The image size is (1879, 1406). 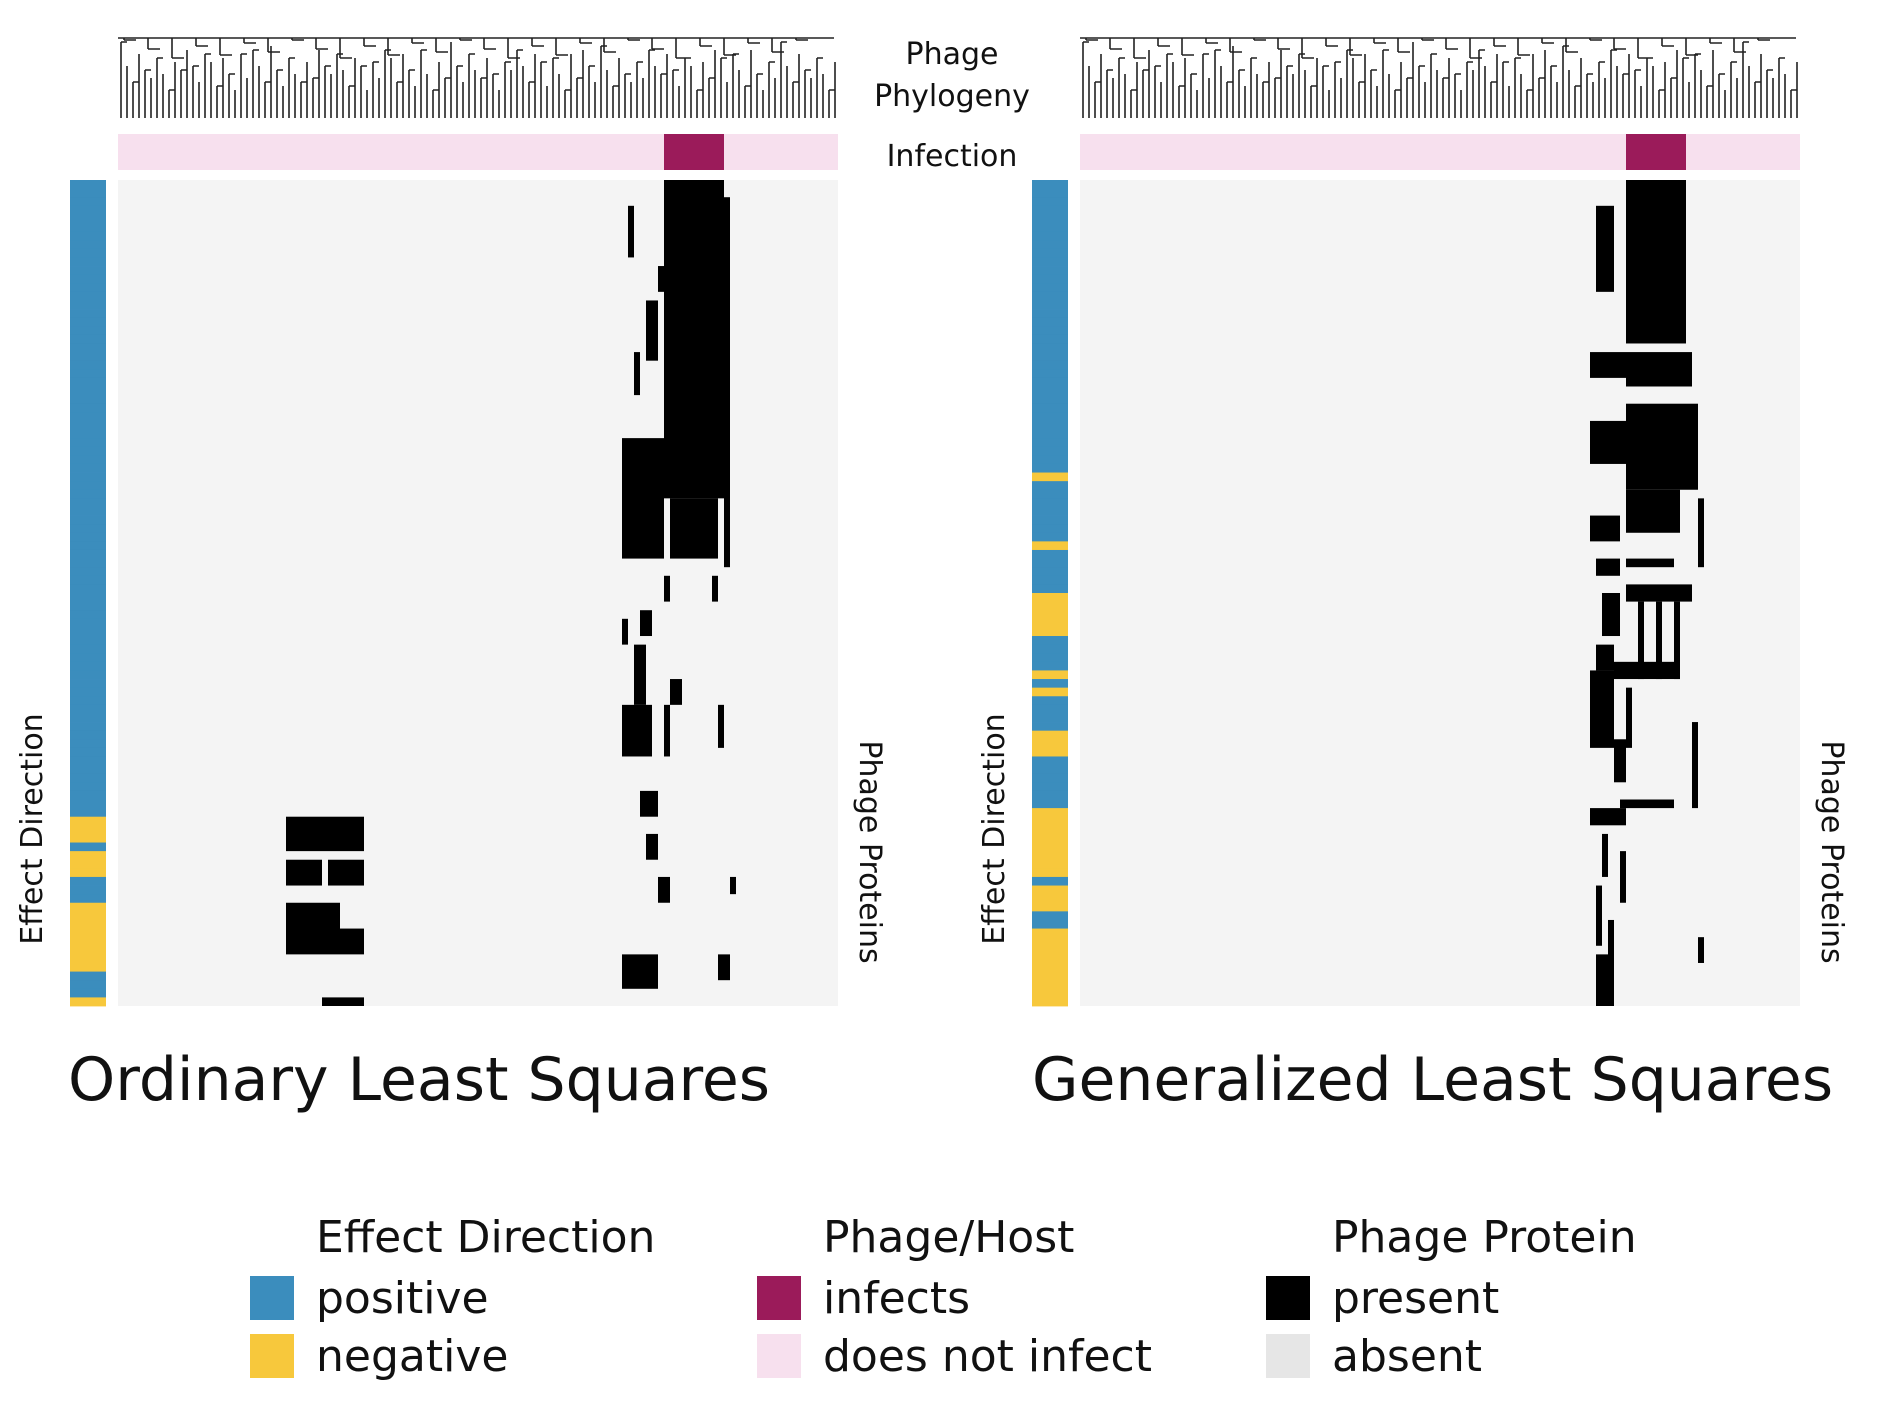 What do you see at coordinates (486, 1237) in the screenshot?
I see `legend-effect-title: Effect Direction` at bounding box center [486, 1237].